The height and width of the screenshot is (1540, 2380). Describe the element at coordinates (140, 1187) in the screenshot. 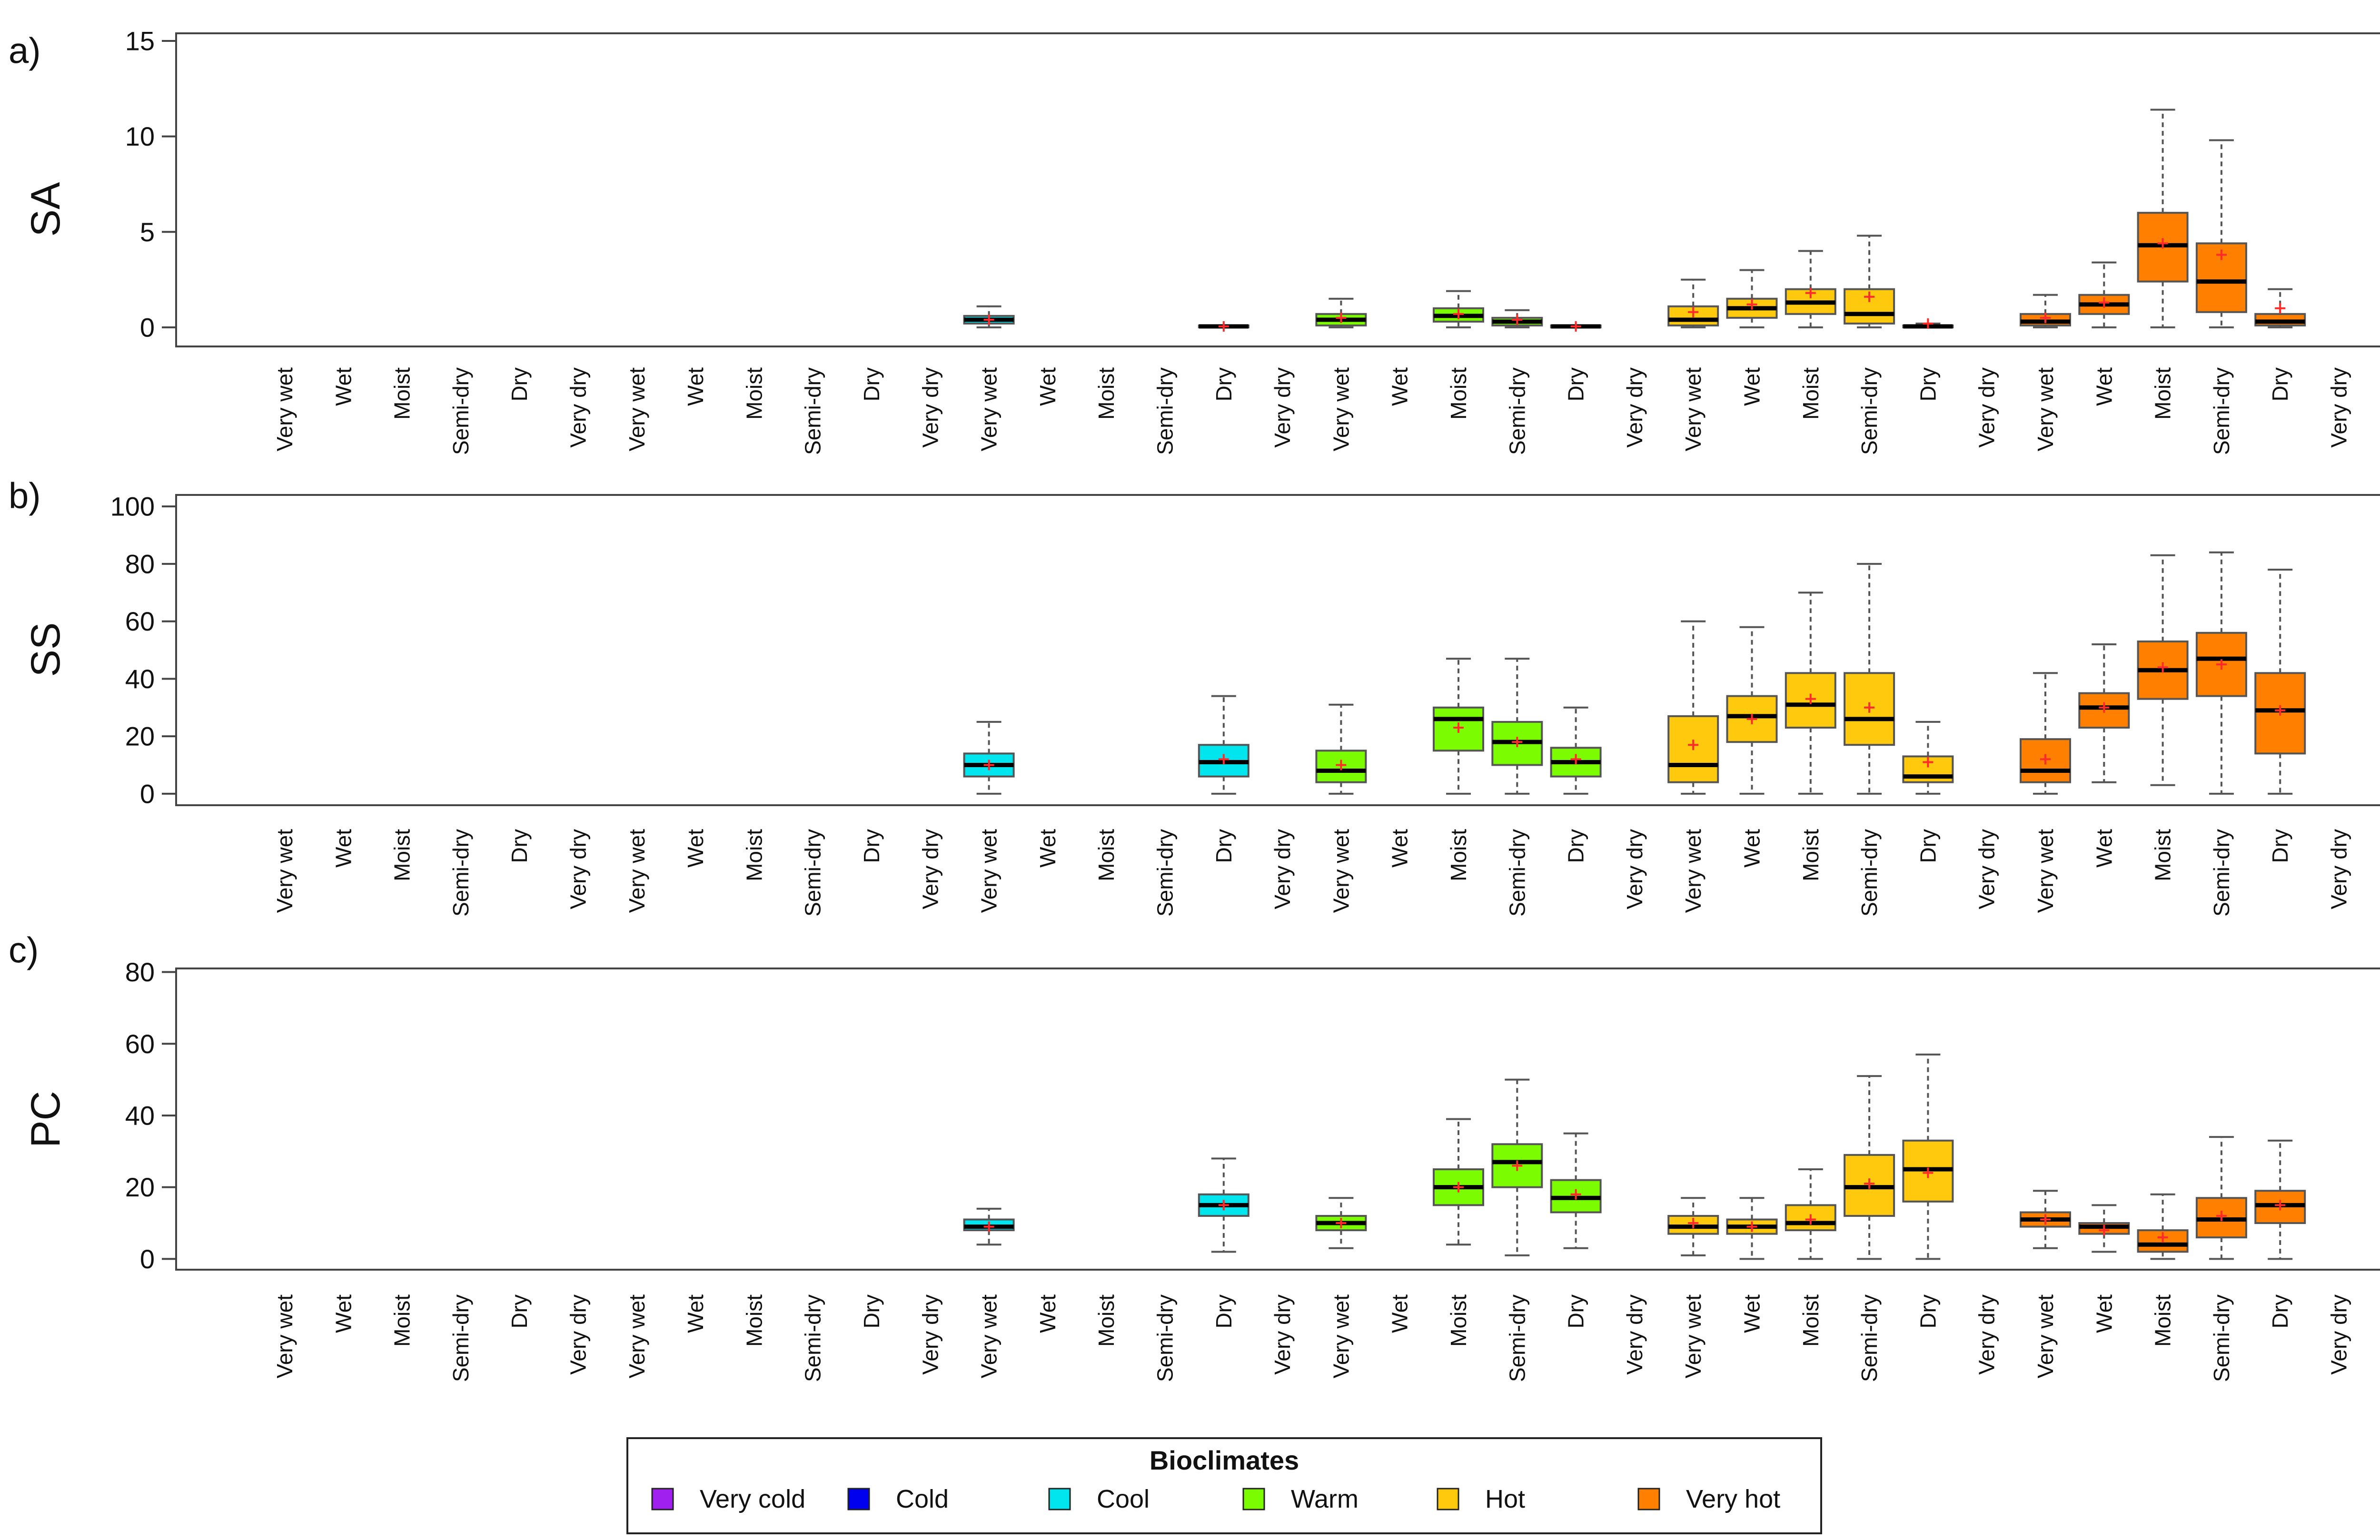

I see `y-tick-label: 20` at that location.